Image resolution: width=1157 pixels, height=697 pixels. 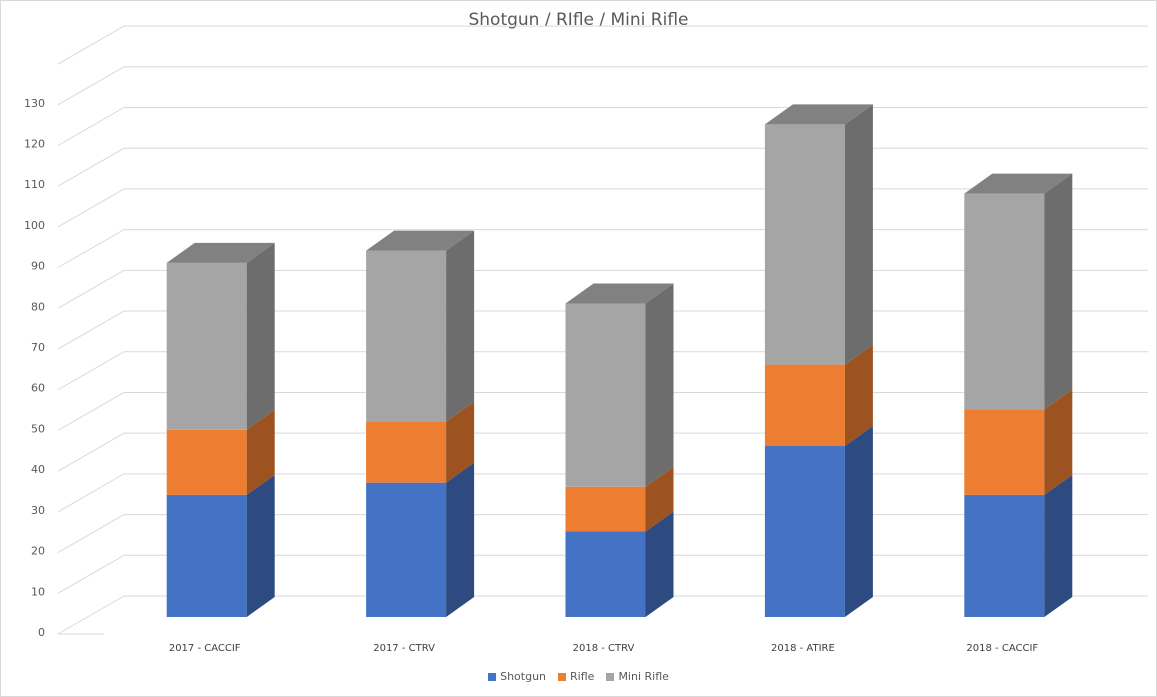 What do you see at coordinates (643, 676) in the screenshot?
I see `legend-label: Mini Rifle` at bounding box center [643, 676].